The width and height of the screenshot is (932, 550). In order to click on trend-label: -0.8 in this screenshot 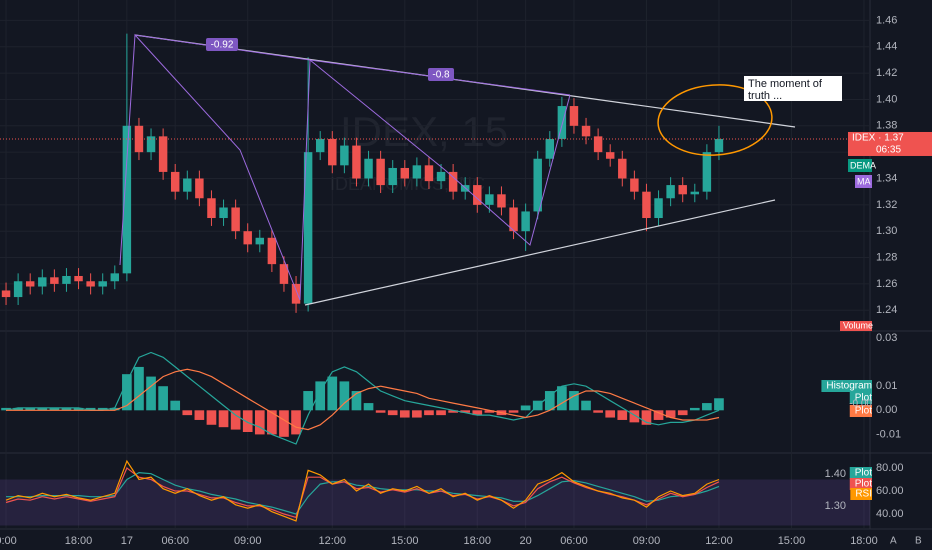, I will do `click(441, 75)`.